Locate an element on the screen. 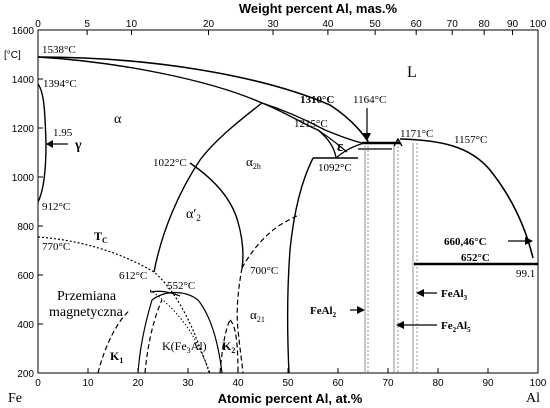 The image size is (550, 408). top-tick-label: 100 is located at coordinates (538, 24).